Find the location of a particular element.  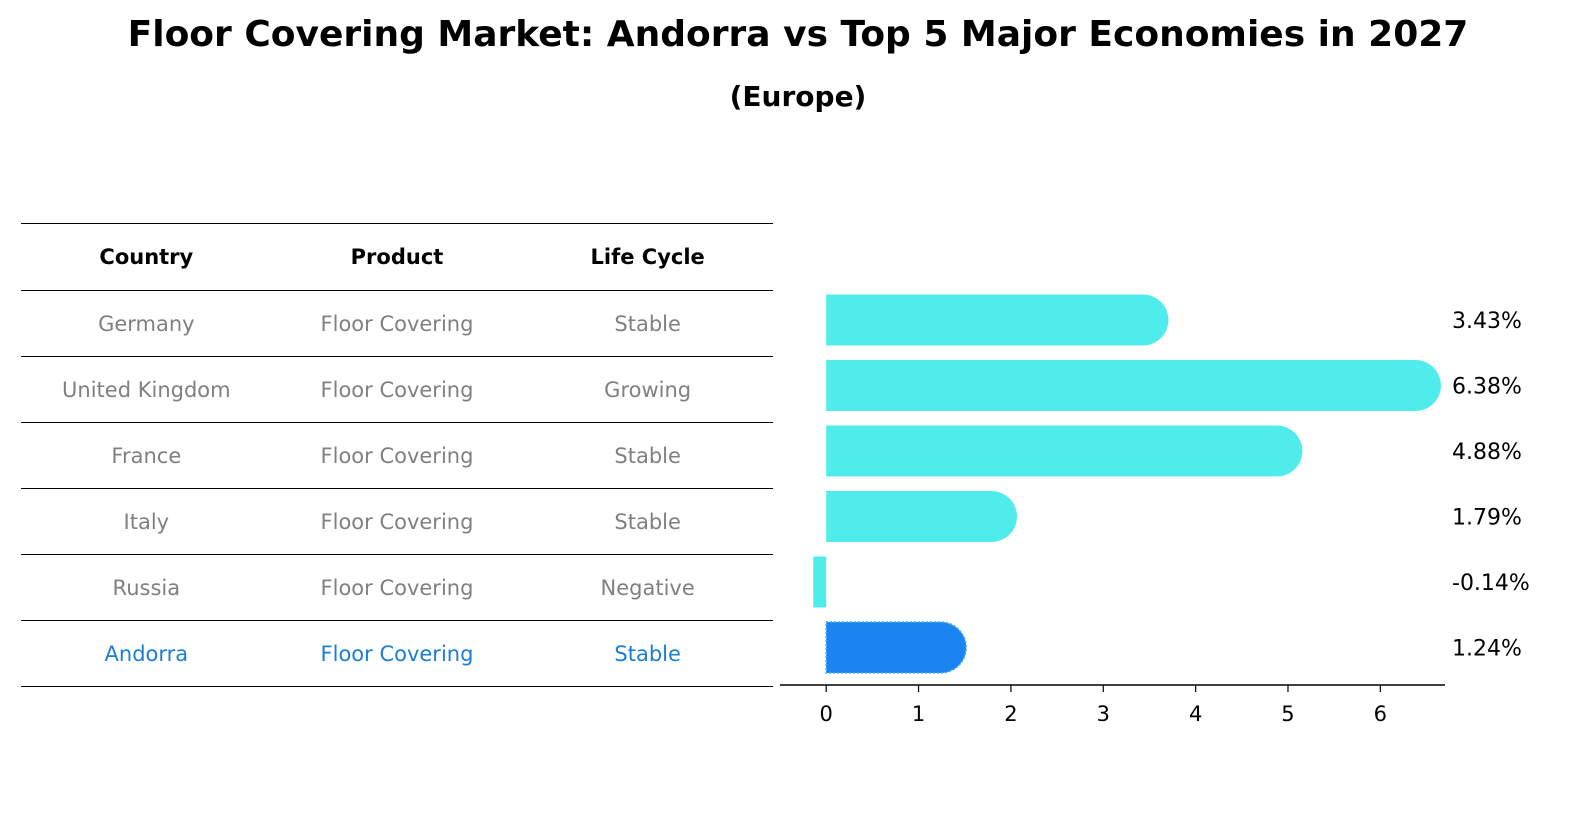

cell-country: Germany is located at coordinates (146, 323).